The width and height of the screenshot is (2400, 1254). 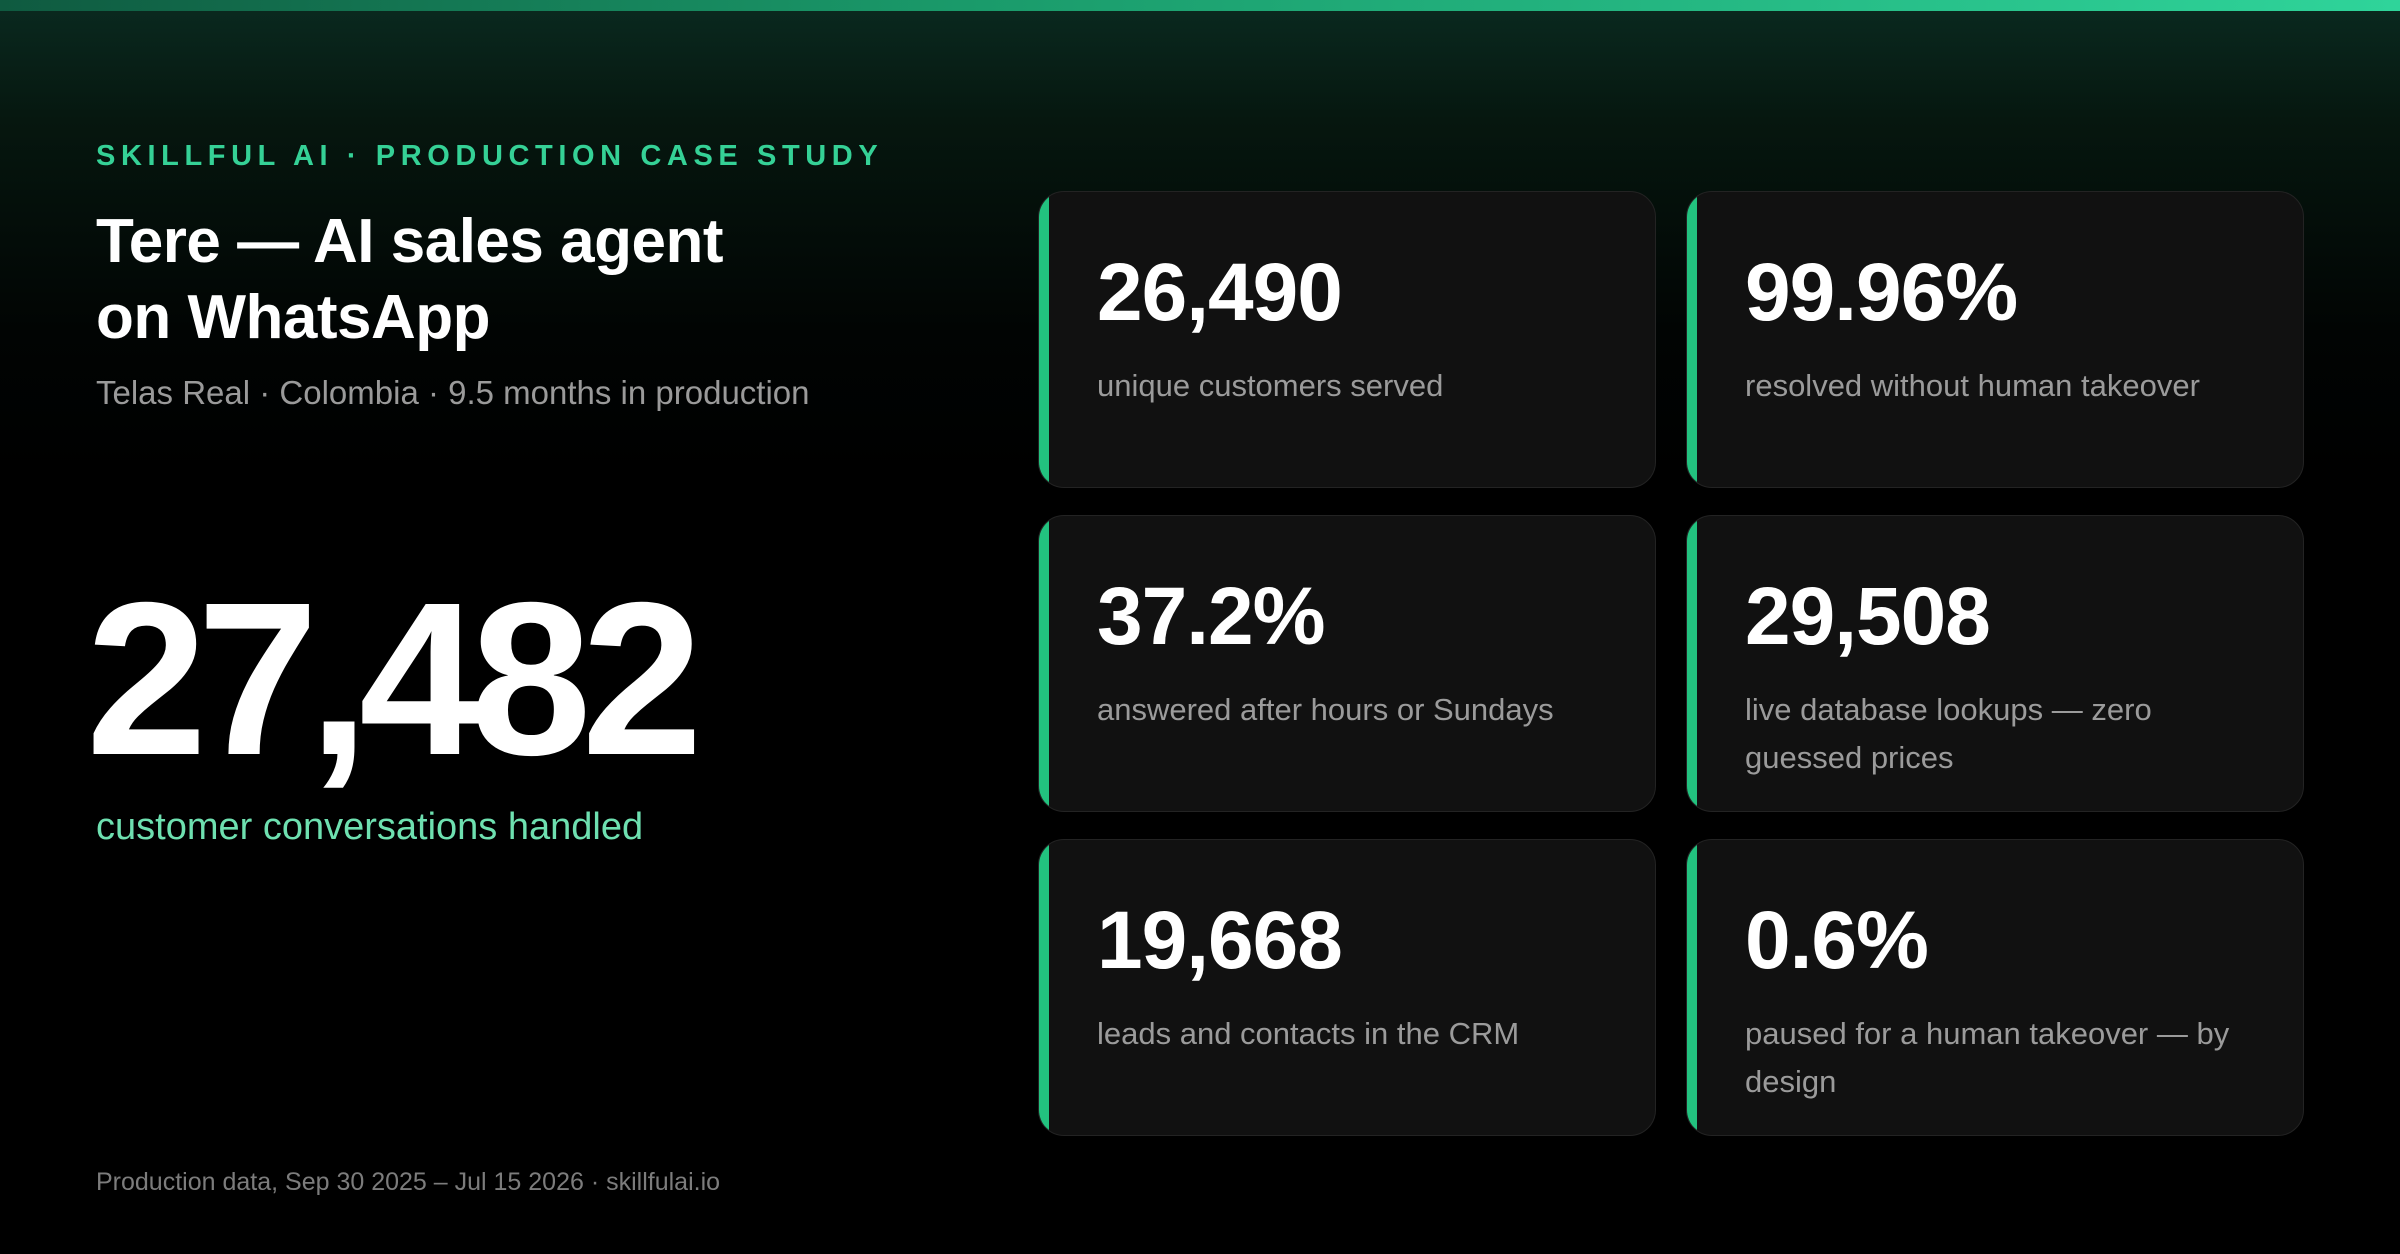 I want to click on title-line-2: on WhatsApp, so click(x=293, y=317).